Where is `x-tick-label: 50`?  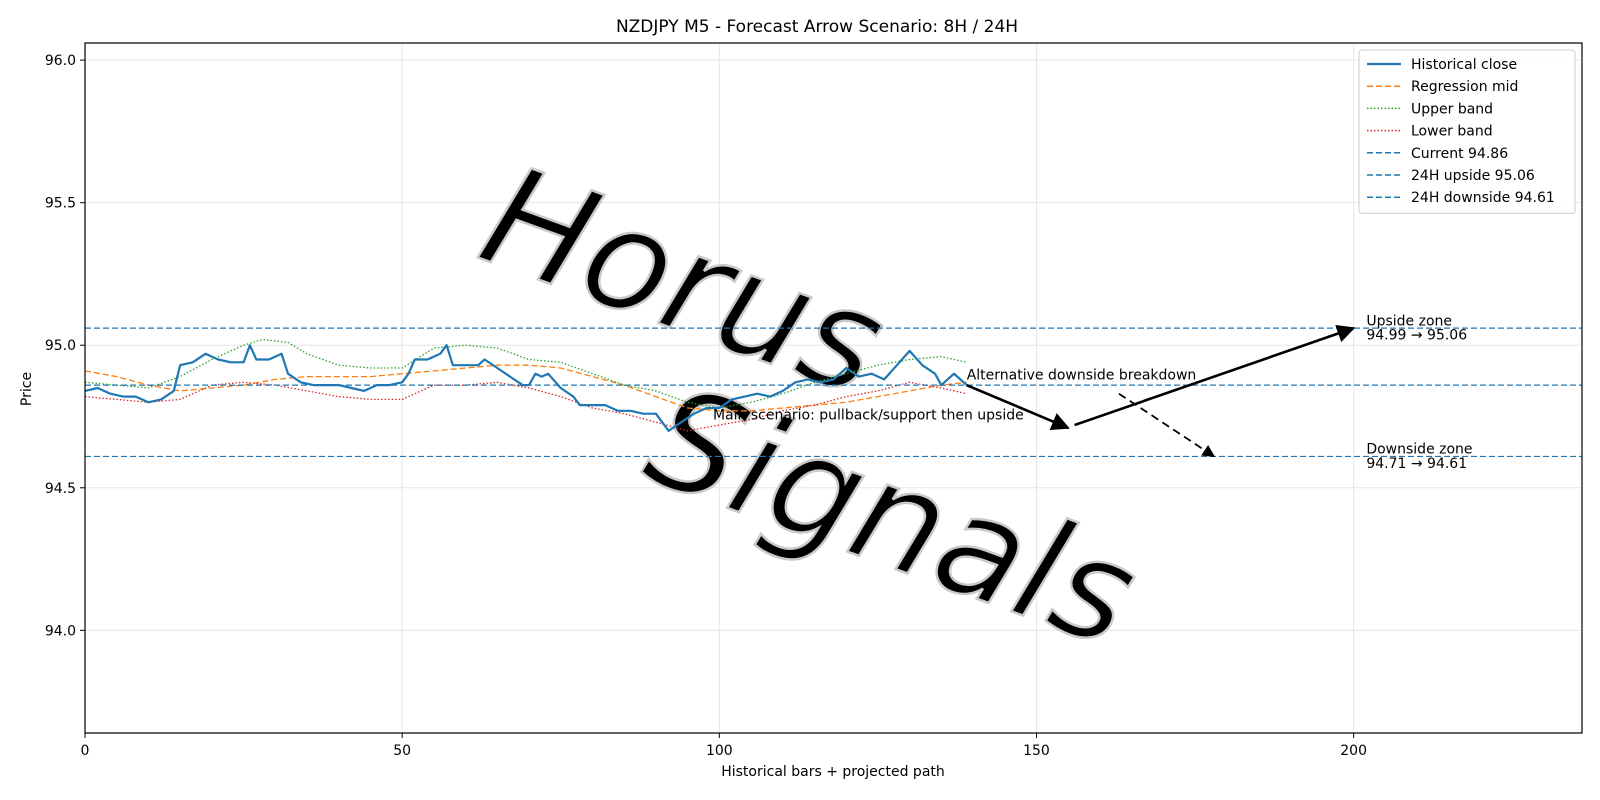 x-tick-label: 50 is located at coordinates (402, 751).